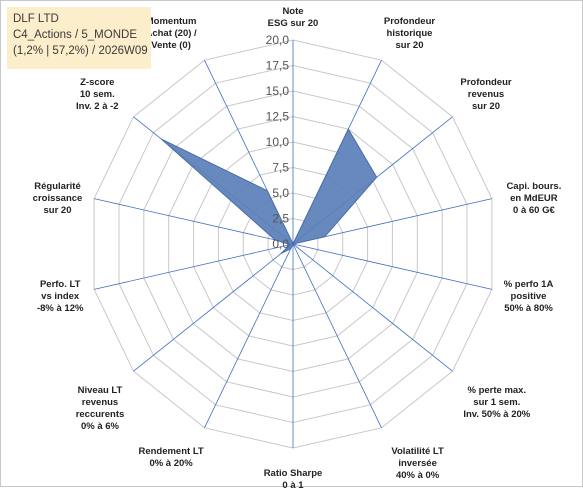 The width and height of the screenshot is (583, 488). Describe the element at coordinates (278, 40) in the screenshot. I see `tick-label: 20,0` at that location.